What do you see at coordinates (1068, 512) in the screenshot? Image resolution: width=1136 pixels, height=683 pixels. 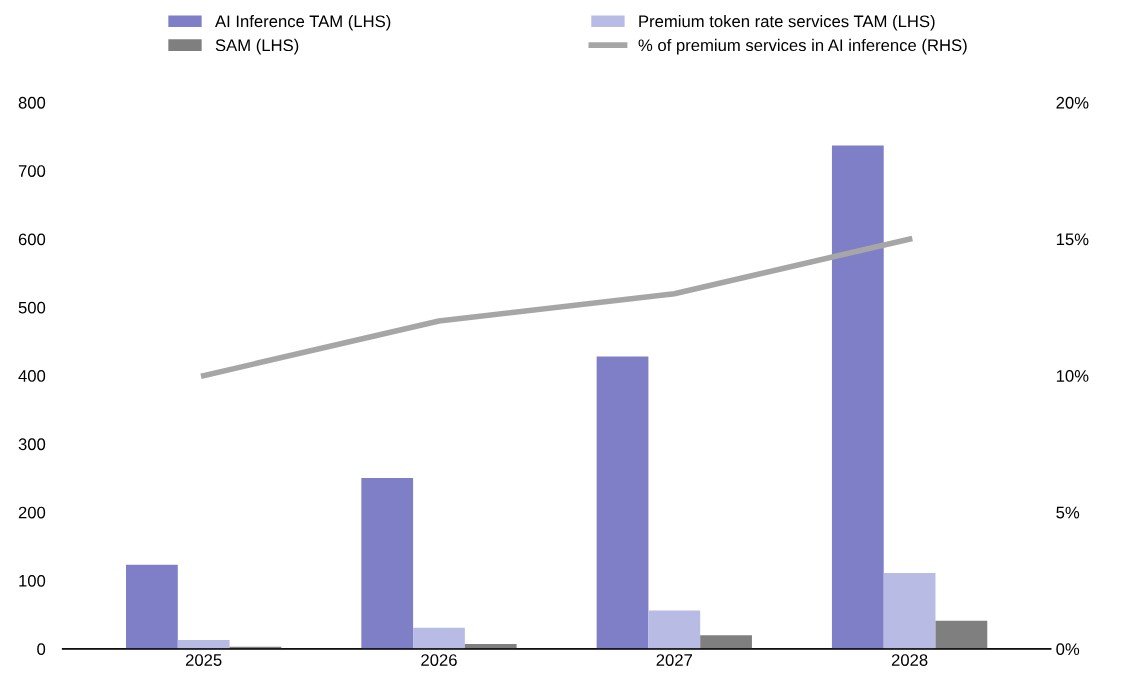 I see `y2-tick-label: 5%` at bounding box center [1068, 512].